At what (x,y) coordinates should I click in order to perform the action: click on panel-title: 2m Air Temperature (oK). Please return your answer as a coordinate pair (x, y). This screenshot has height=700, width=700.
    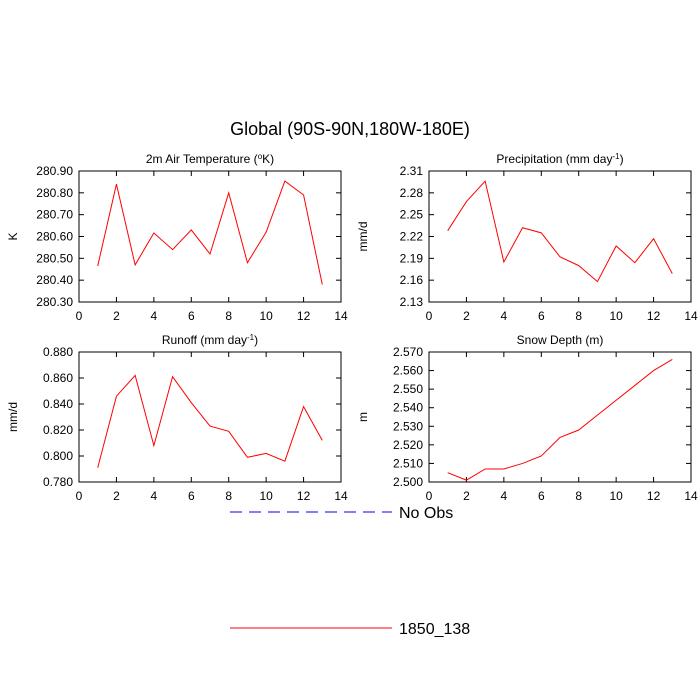
    Looking at the image, I should click on (210, 159).